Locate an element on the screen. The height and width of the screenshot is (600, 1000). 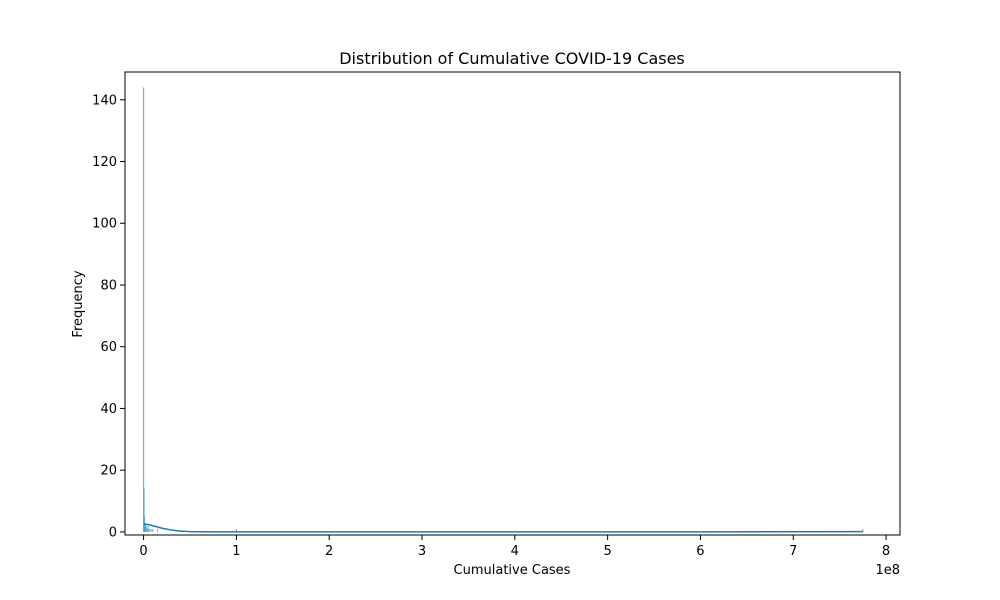
y-tick-label: 80 is located at coordinates (108, 285).